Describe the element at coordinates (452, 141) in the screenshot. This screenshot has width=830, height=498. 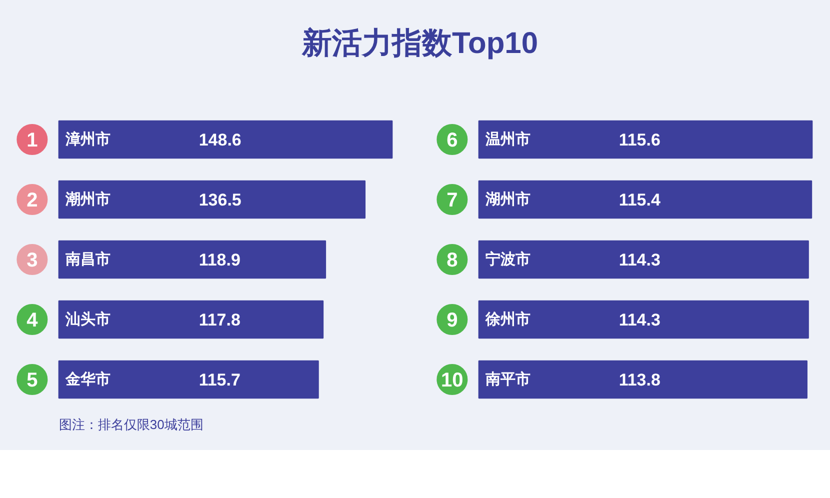
I see `text: 6` at that location.